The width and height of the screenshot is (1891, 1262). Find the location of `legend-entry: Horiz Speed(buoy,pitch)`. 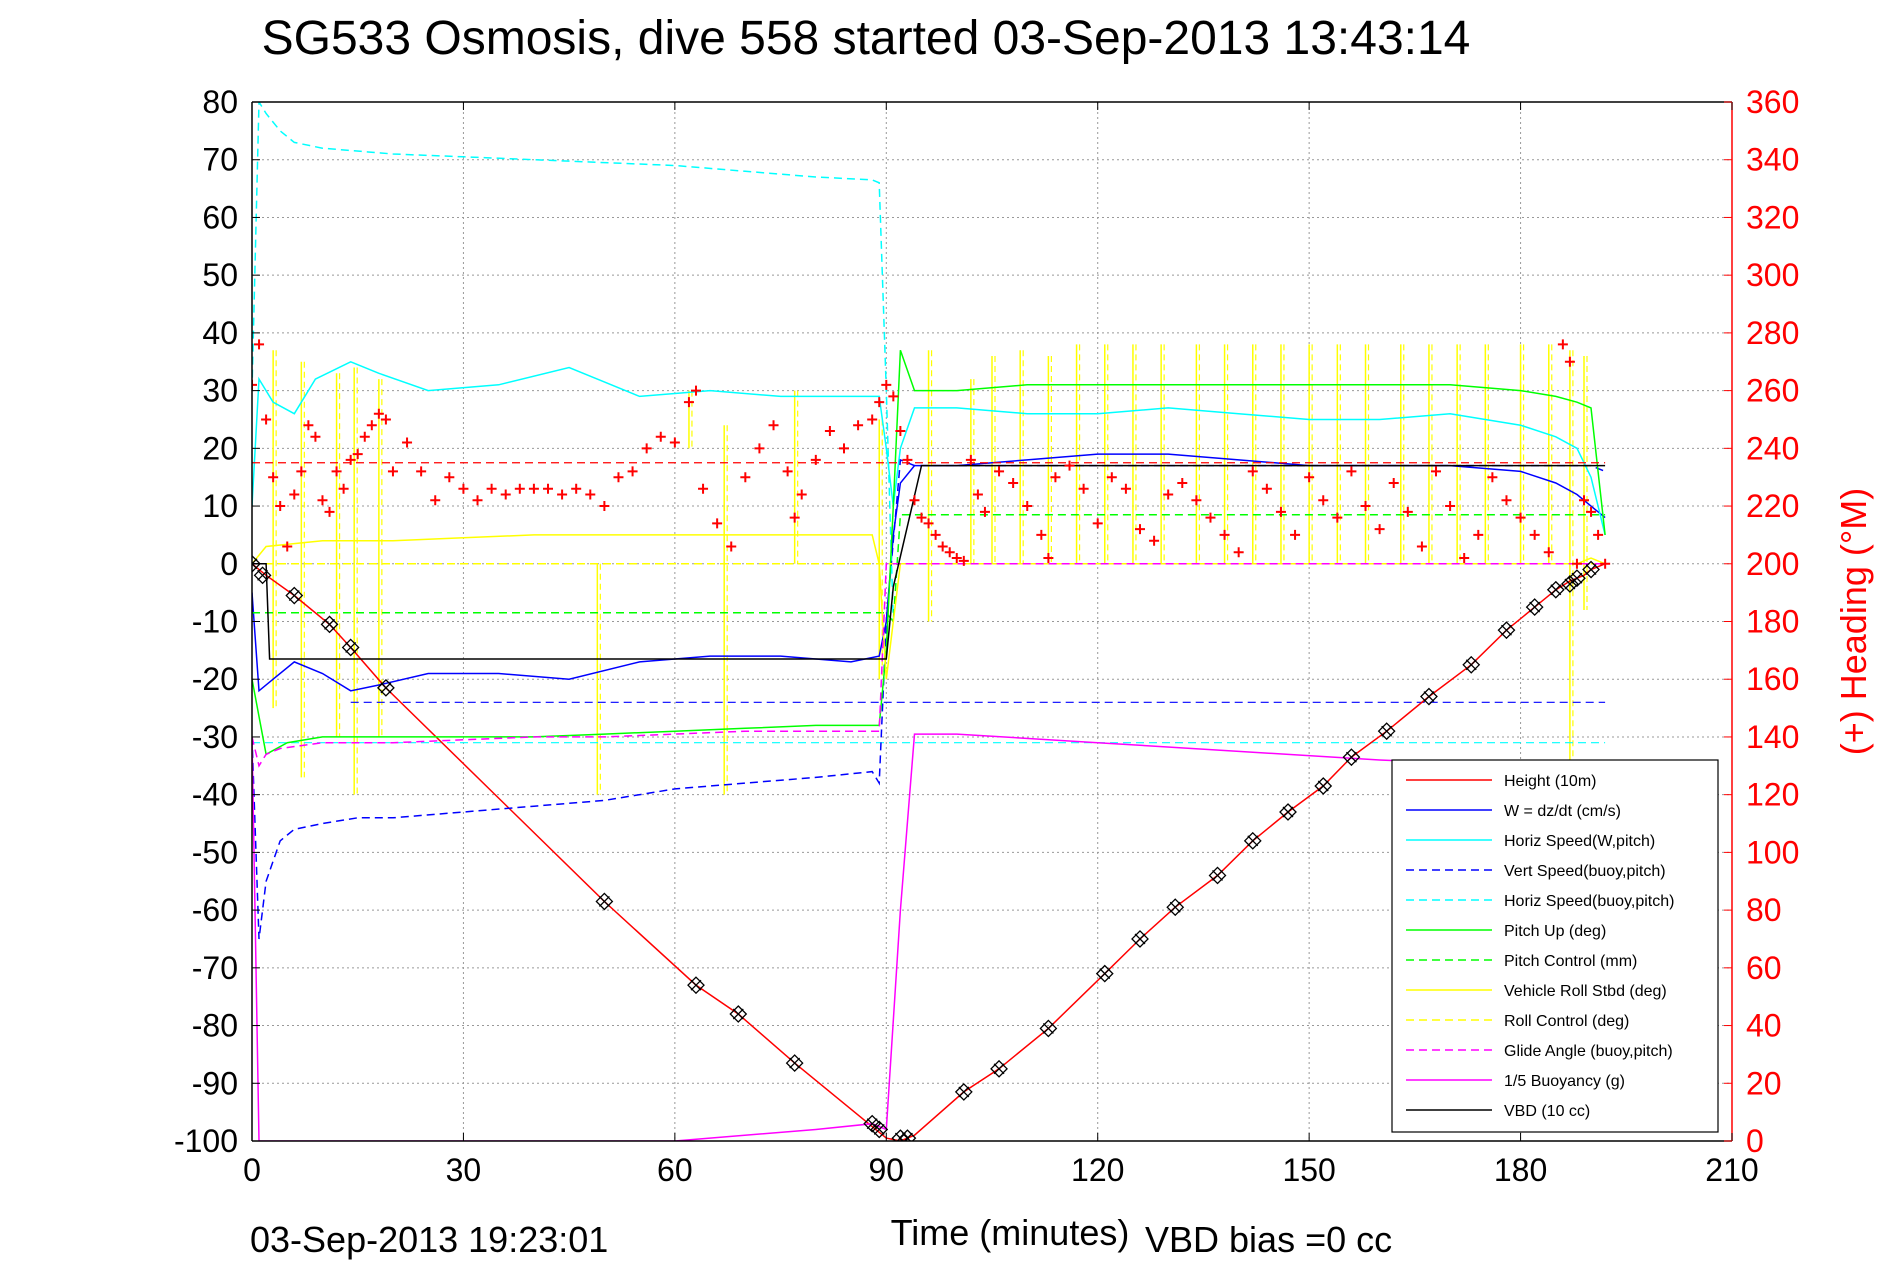

legend-entry: Horiz Speed(buoy,pitch) is located at coordinates (1589, 901).